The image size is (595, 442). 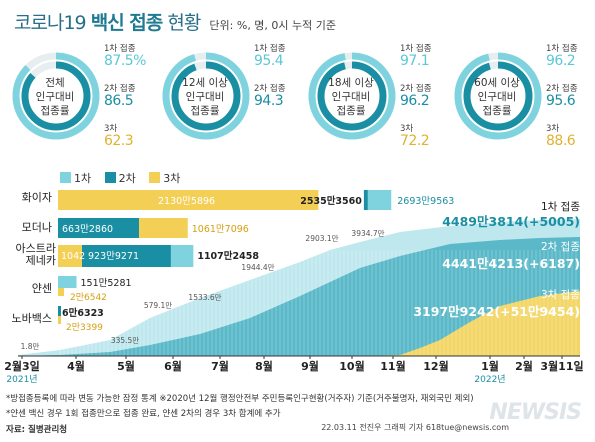 I want to click on title-part3: 현황, so click(x=184, y=23).